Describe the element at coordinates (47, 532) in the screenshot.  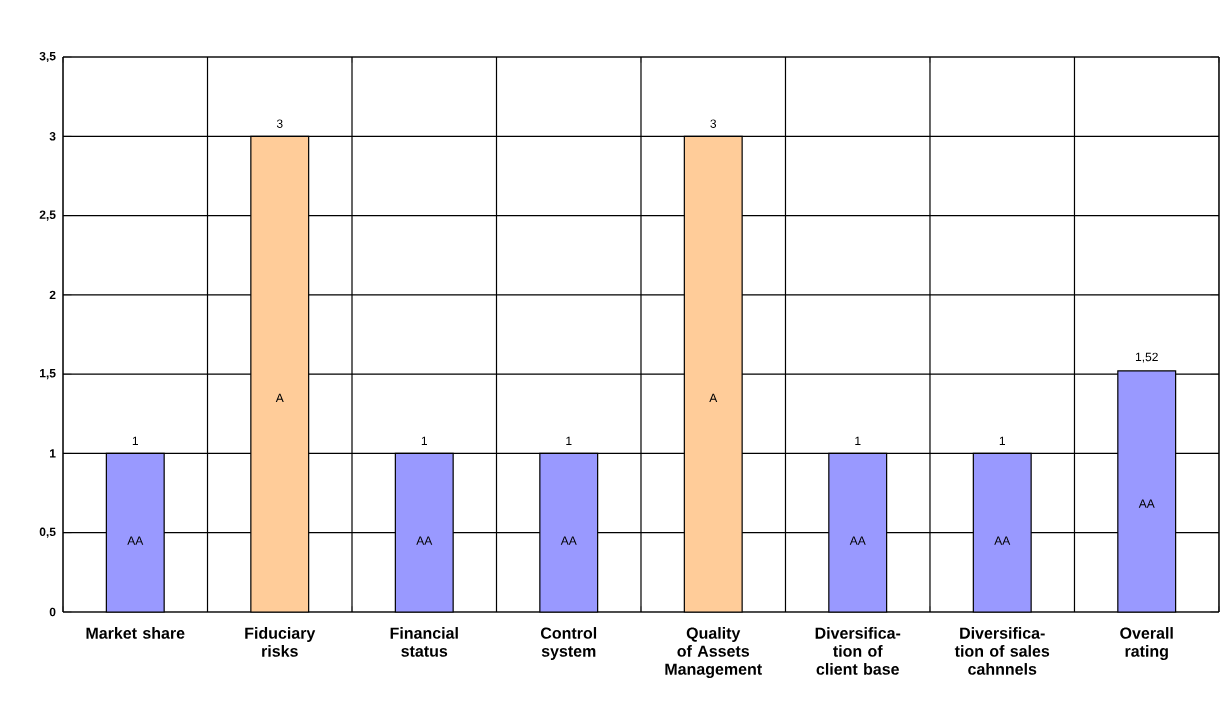
I see `y-tick-label: 0,5` at that location.